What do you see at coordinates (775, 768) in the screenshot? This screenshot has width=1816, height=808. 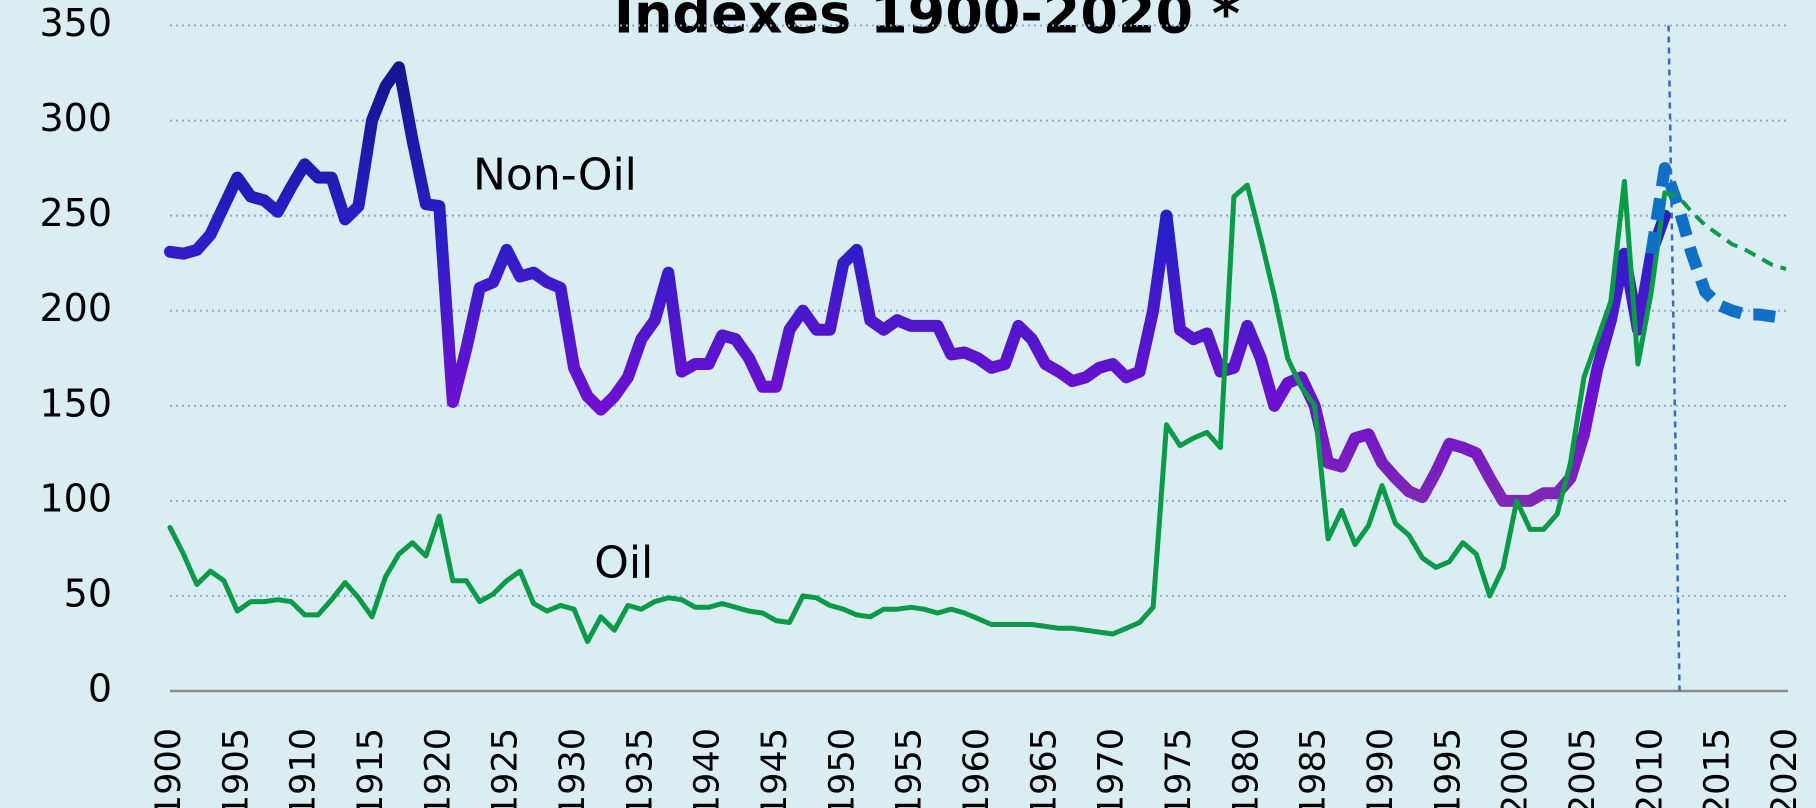 I see `x-tick-label: 1945` at bounding box center [775, 768].